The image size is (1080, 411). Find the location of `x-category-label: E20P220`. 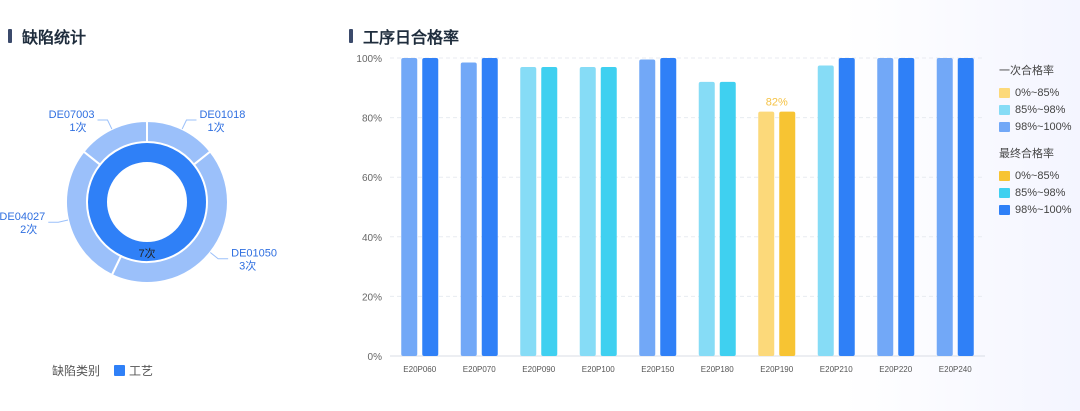

x-category-label: E20P220 is located at coordinates (895, 369).